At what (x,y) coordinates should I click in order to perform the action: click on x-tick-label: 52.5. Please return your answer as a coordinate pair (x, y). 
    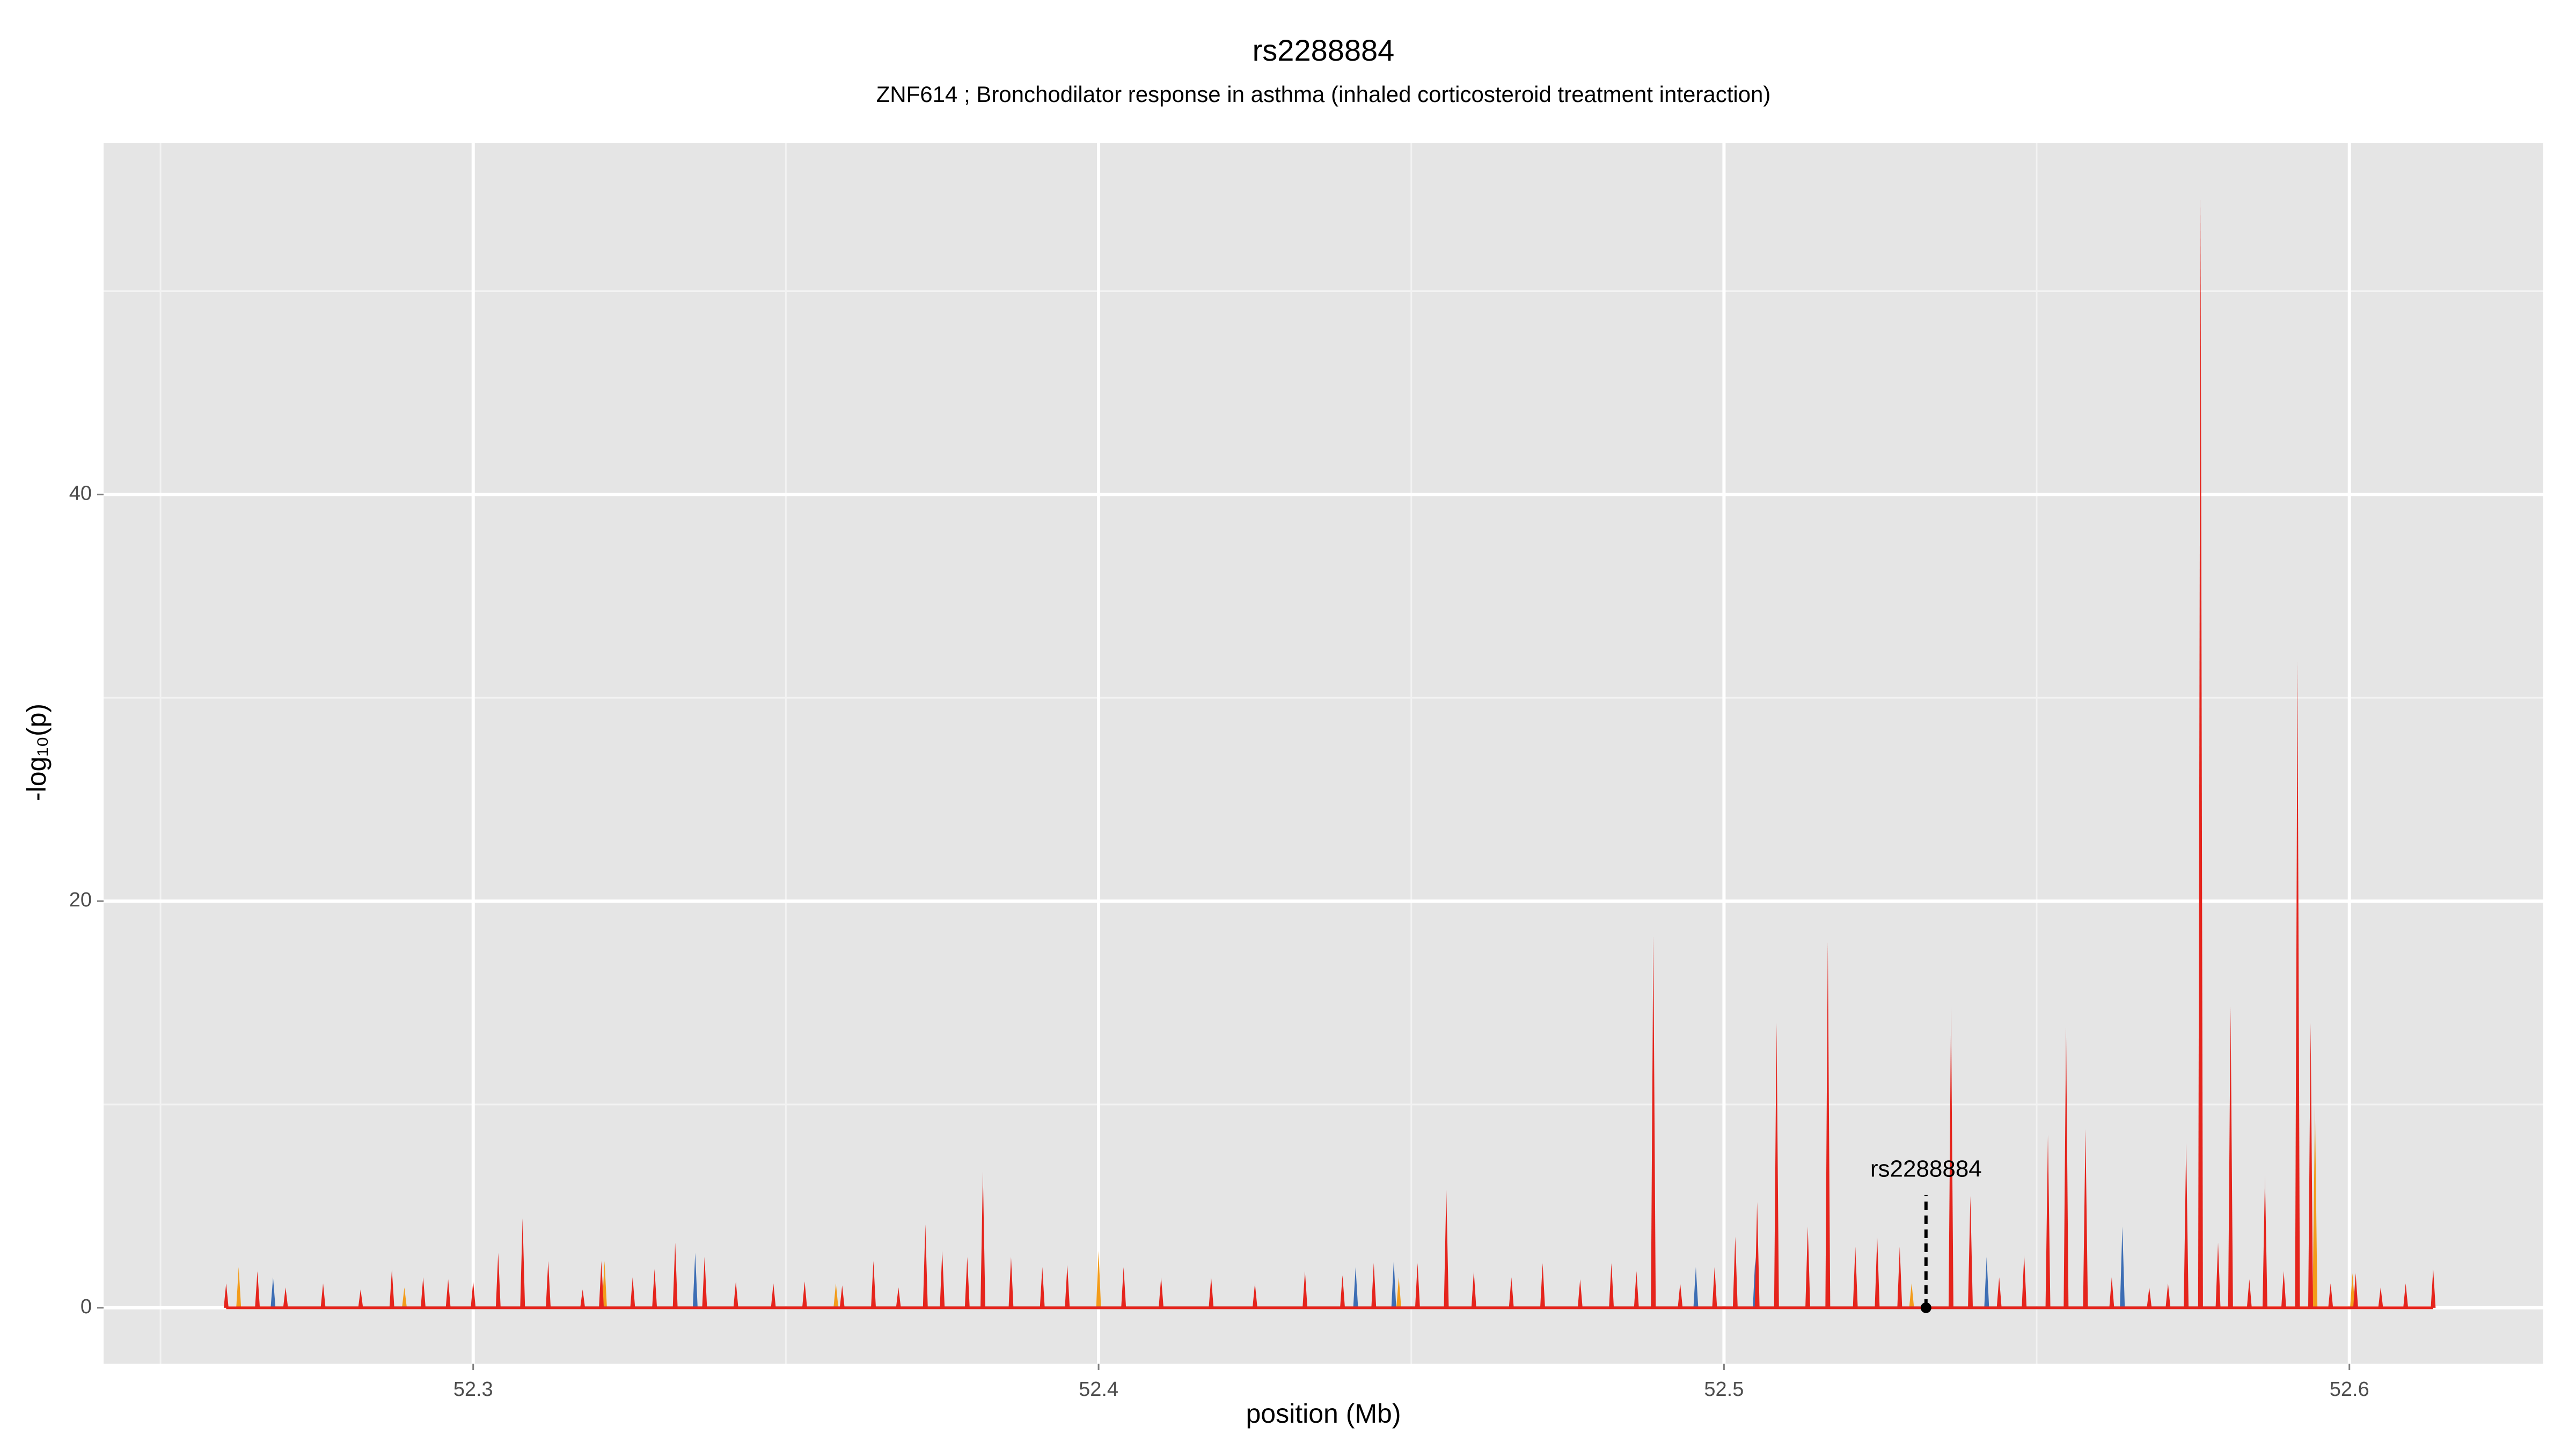
    Looking at the image, I should click on (1724, 1389).